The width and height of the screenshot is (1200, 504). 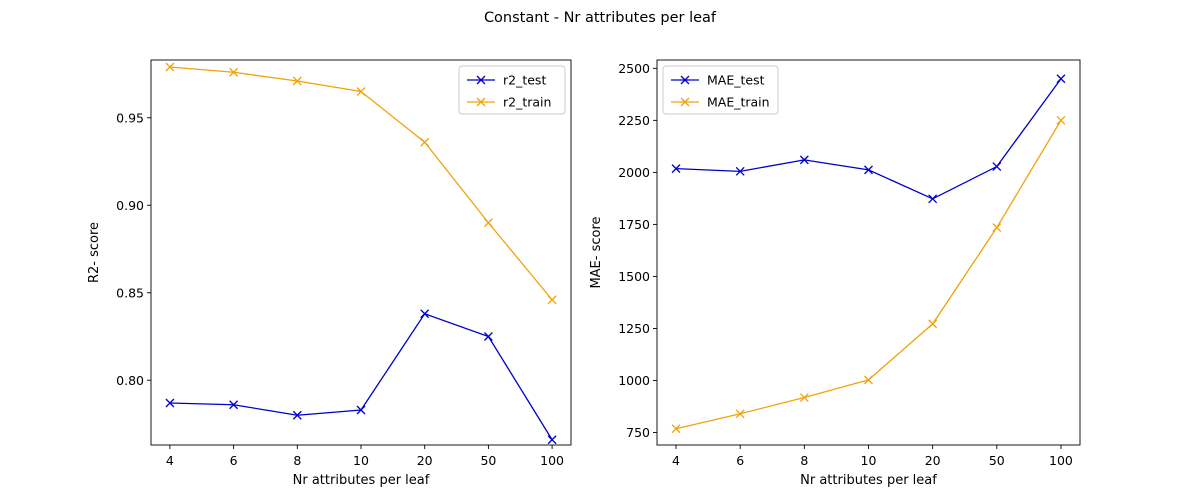 What do you see at coordinates (596, 252) in the screenshot?
I see `y-axis-label: MAE- score` at bounding box center [596, 252].